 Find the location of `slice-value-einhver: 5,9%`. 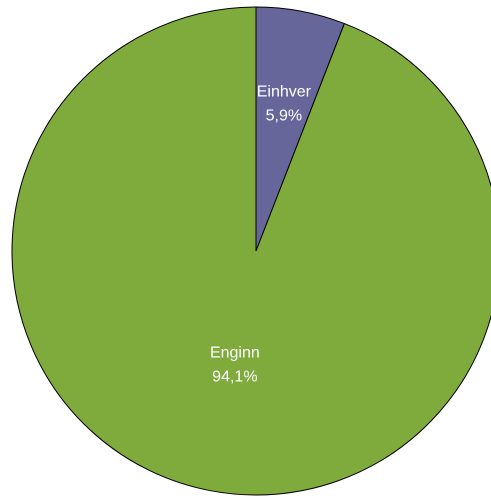

slice-value-einhver: 5,9% is located at coordinates (284, 115).